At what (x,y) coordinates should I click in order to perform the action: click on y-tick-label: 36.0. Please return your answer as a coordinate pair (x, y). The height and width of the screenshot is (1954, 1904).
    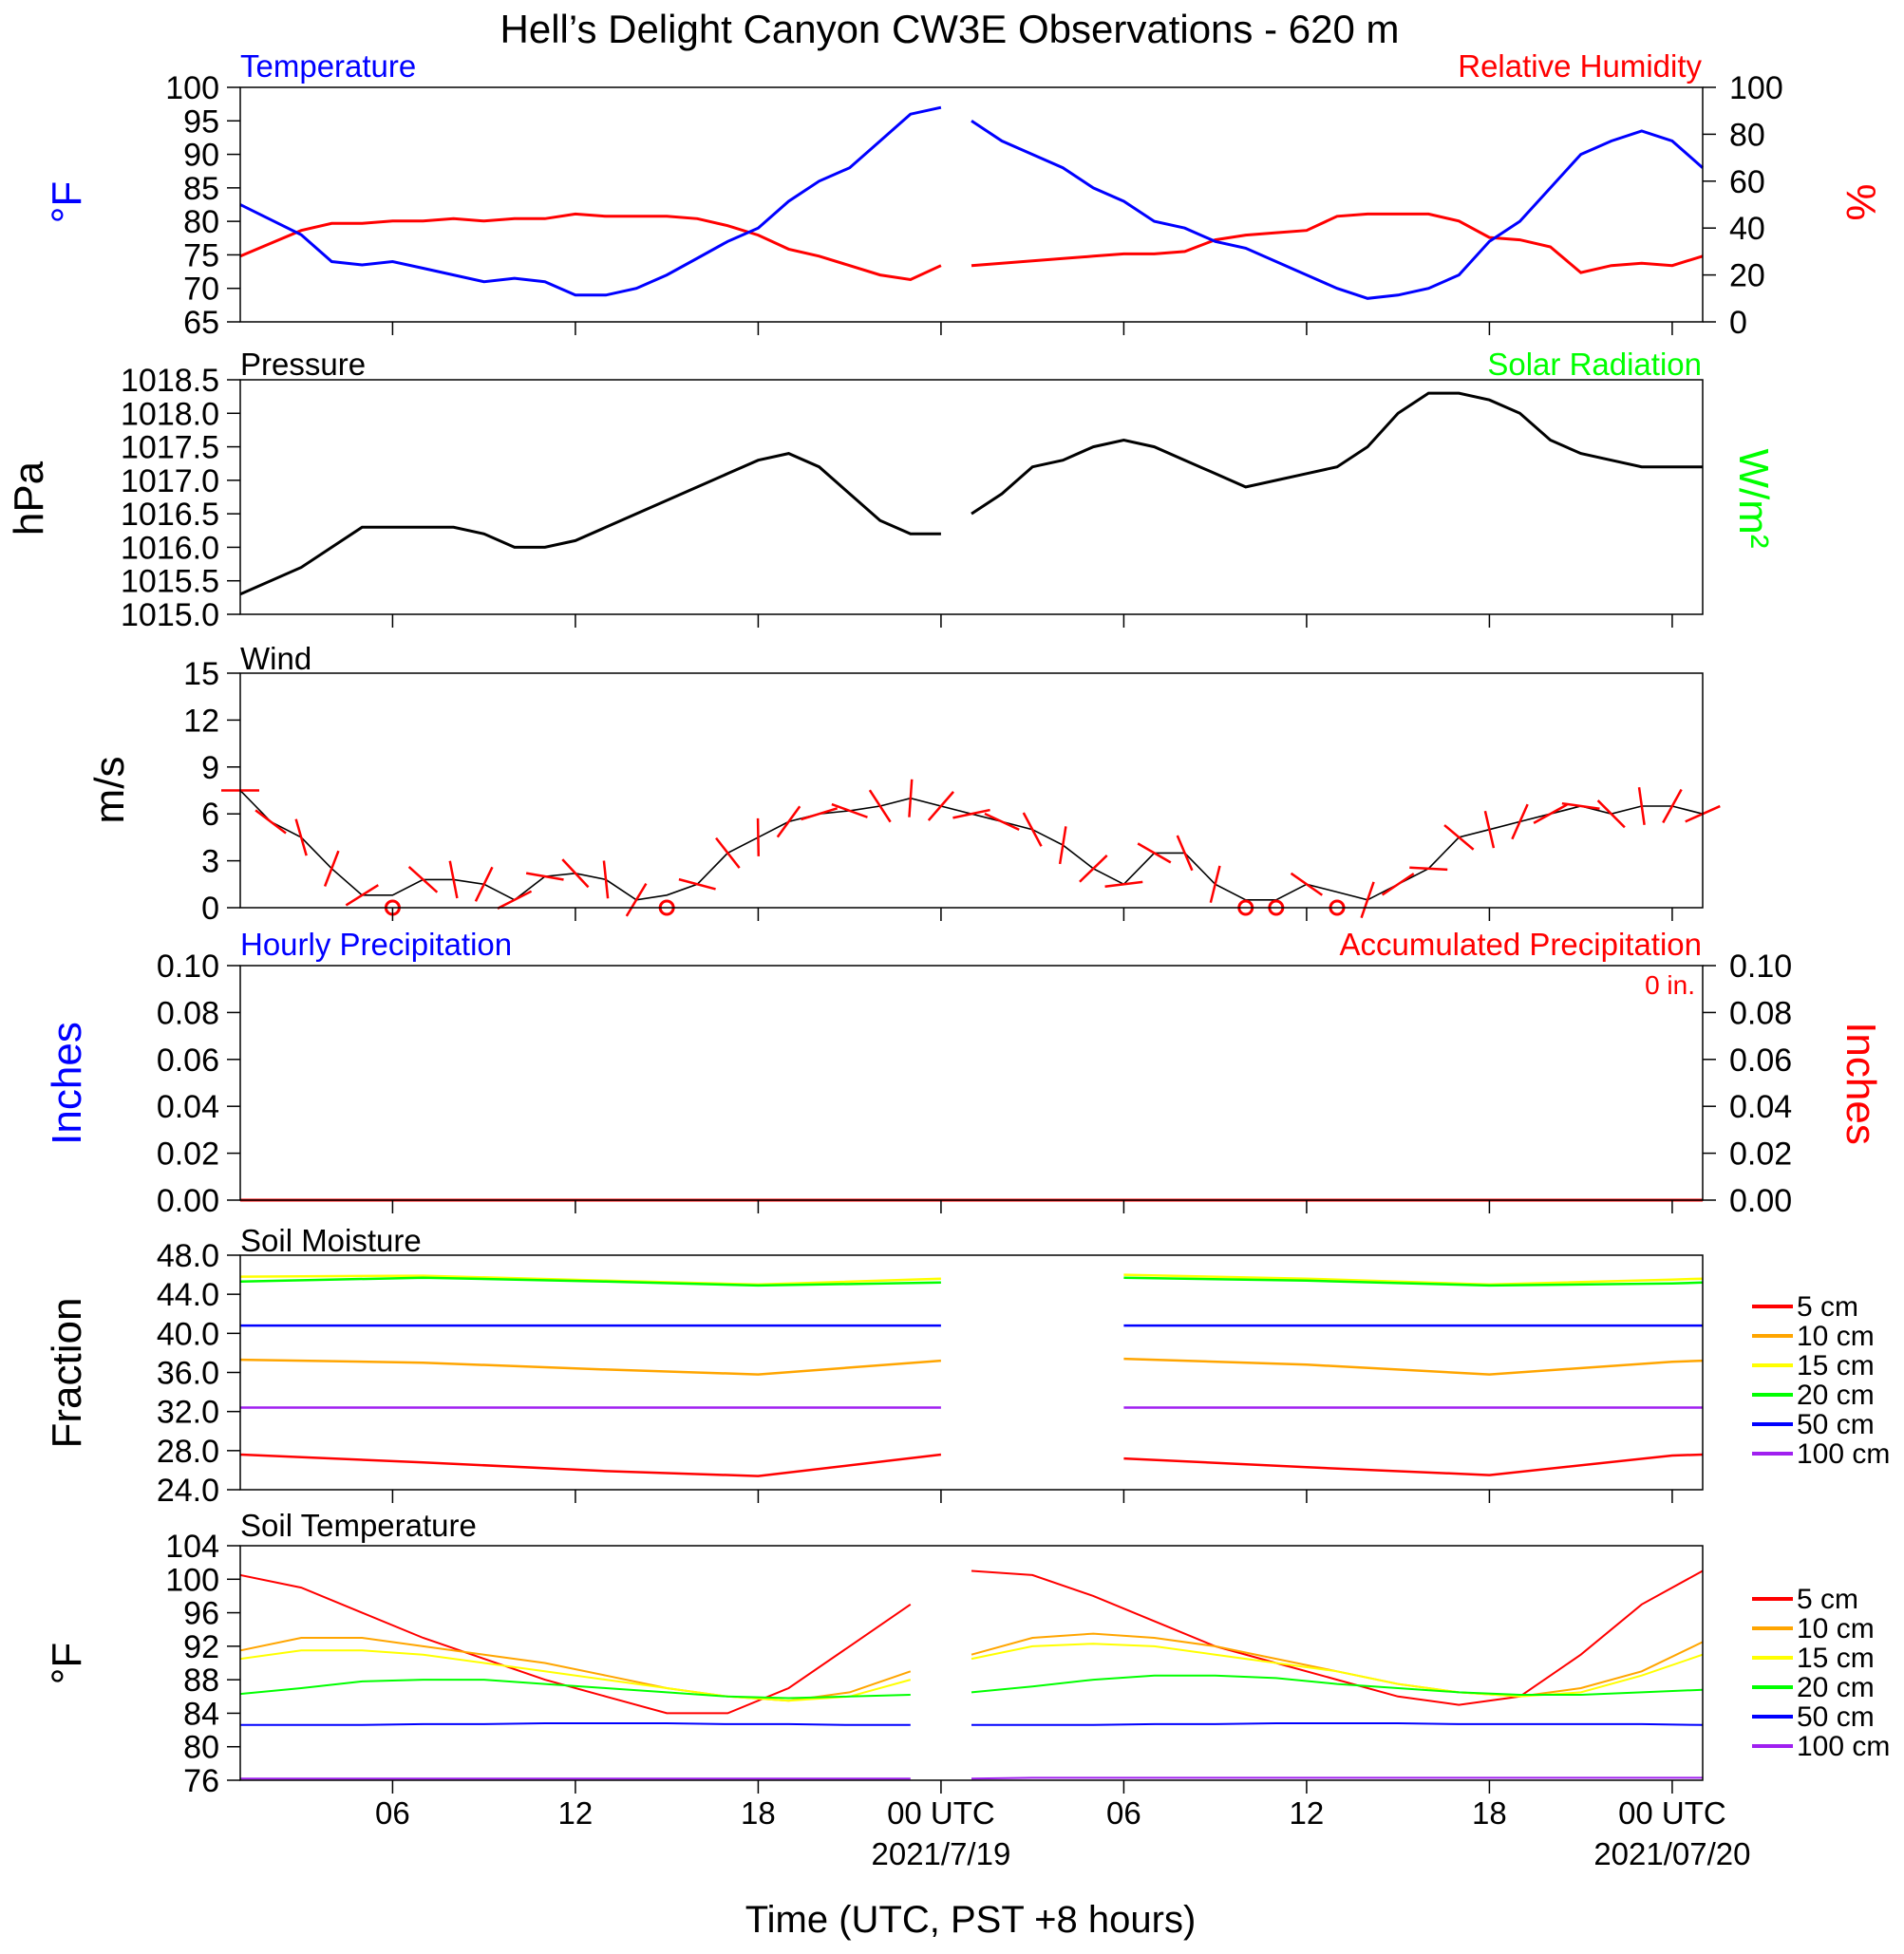
    Looking at the image, I should click on (188, 1374).